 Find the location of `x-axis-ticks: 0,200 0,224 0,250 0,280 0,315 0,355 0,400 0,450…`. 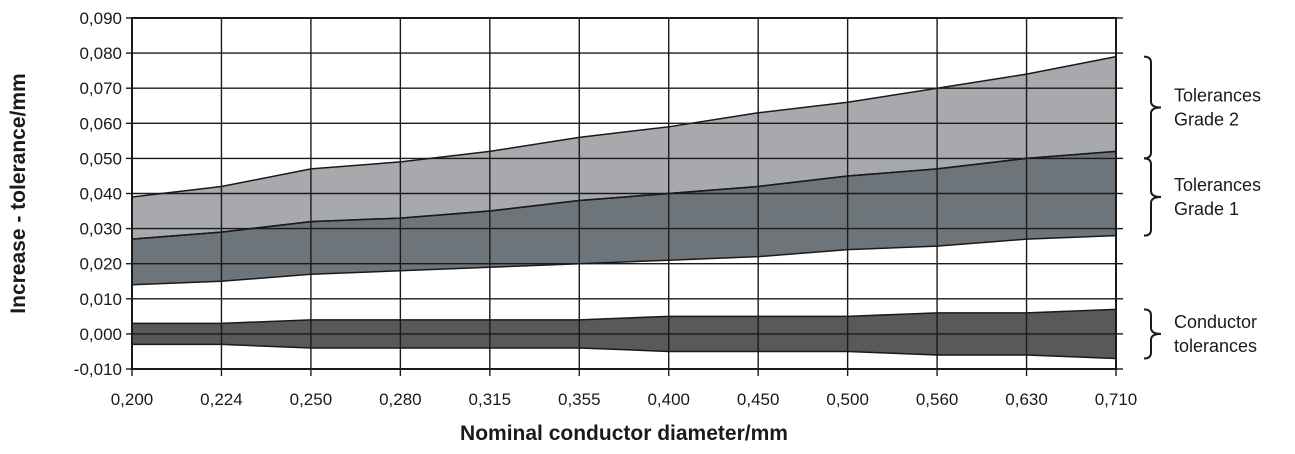

x-axis-ticks: 0,200 0,224 0,250 0,280 0,315 0,355 0,400 0,450… is located at coordinates (624, 389).